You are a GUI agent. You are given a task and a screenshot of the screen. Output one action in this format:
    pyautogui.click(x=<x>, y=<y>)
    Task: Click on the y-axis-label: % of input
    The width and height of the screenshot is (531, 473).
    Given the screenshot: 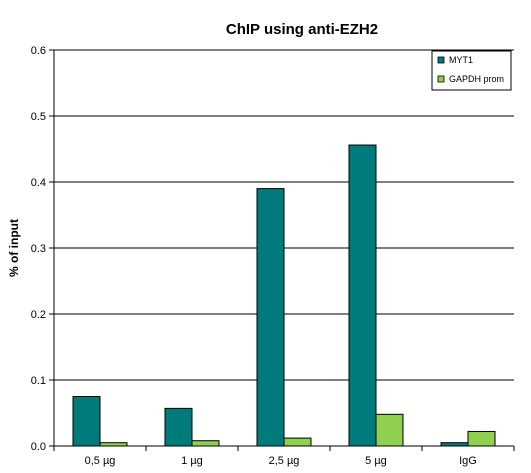 What is the action you would take?
    pyautogui.click(x=14, y=248)
    